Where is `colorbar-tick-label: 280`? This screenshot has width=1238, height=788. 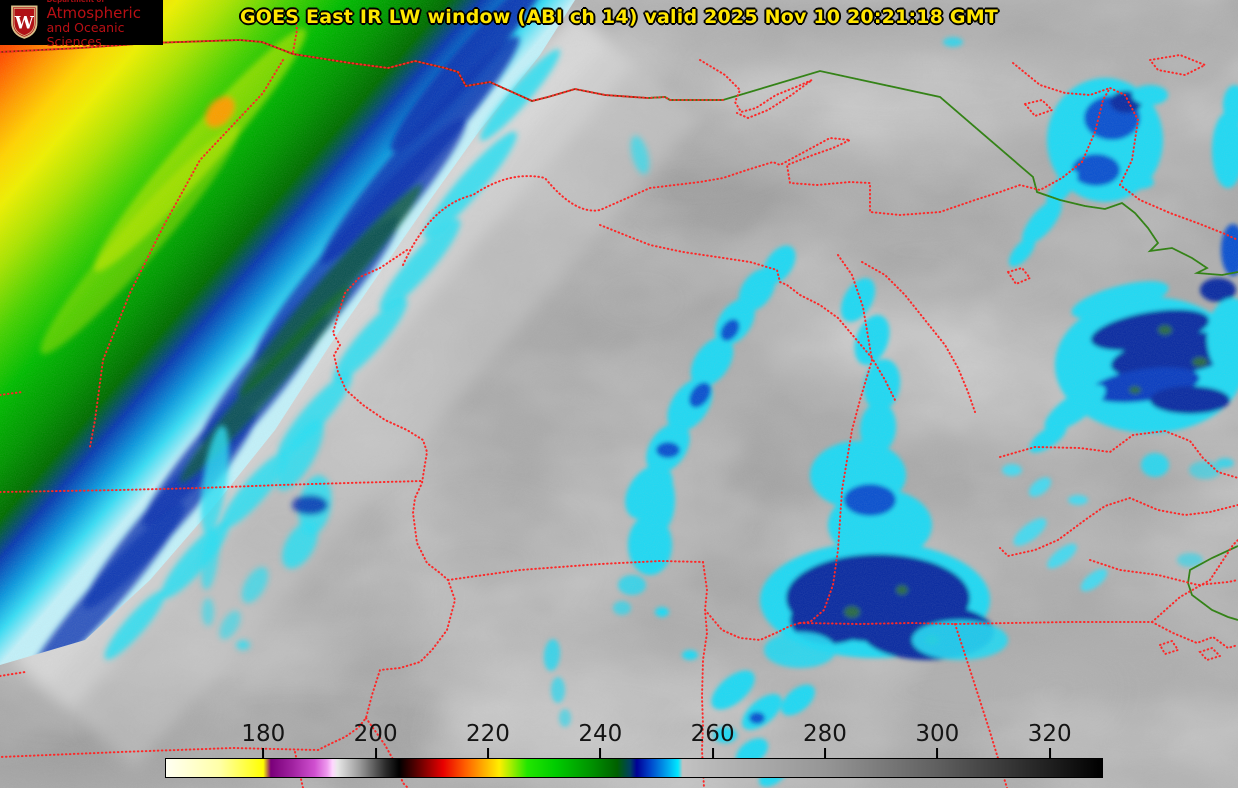 colorbar-tick-label: 280 is located at coordinates (825, 734).